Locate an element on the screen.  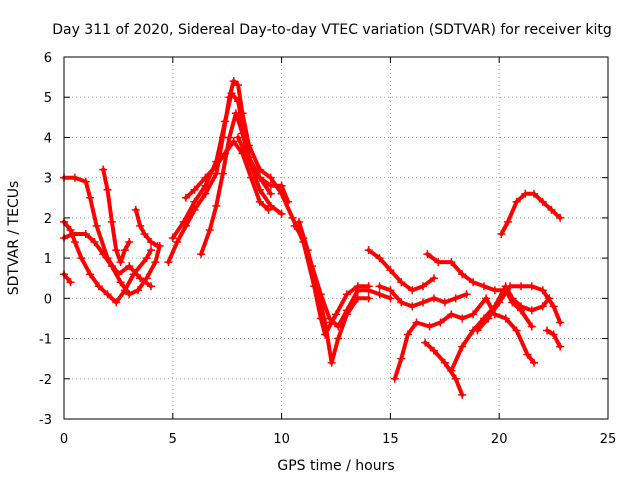
y-tick-label: 4 is located at coordinates (48, 138).